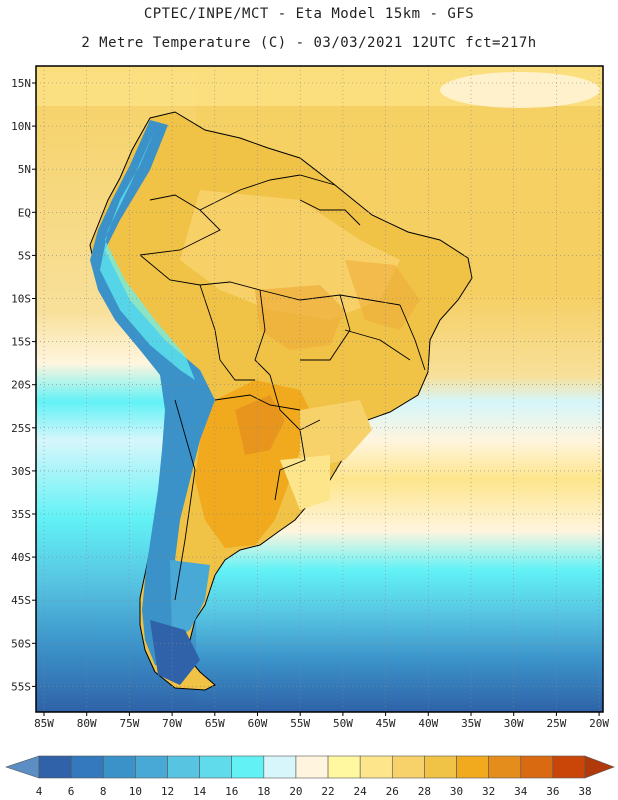 The image size is (618, 800). I want to click on legend-label: 4, so click(39, 791).